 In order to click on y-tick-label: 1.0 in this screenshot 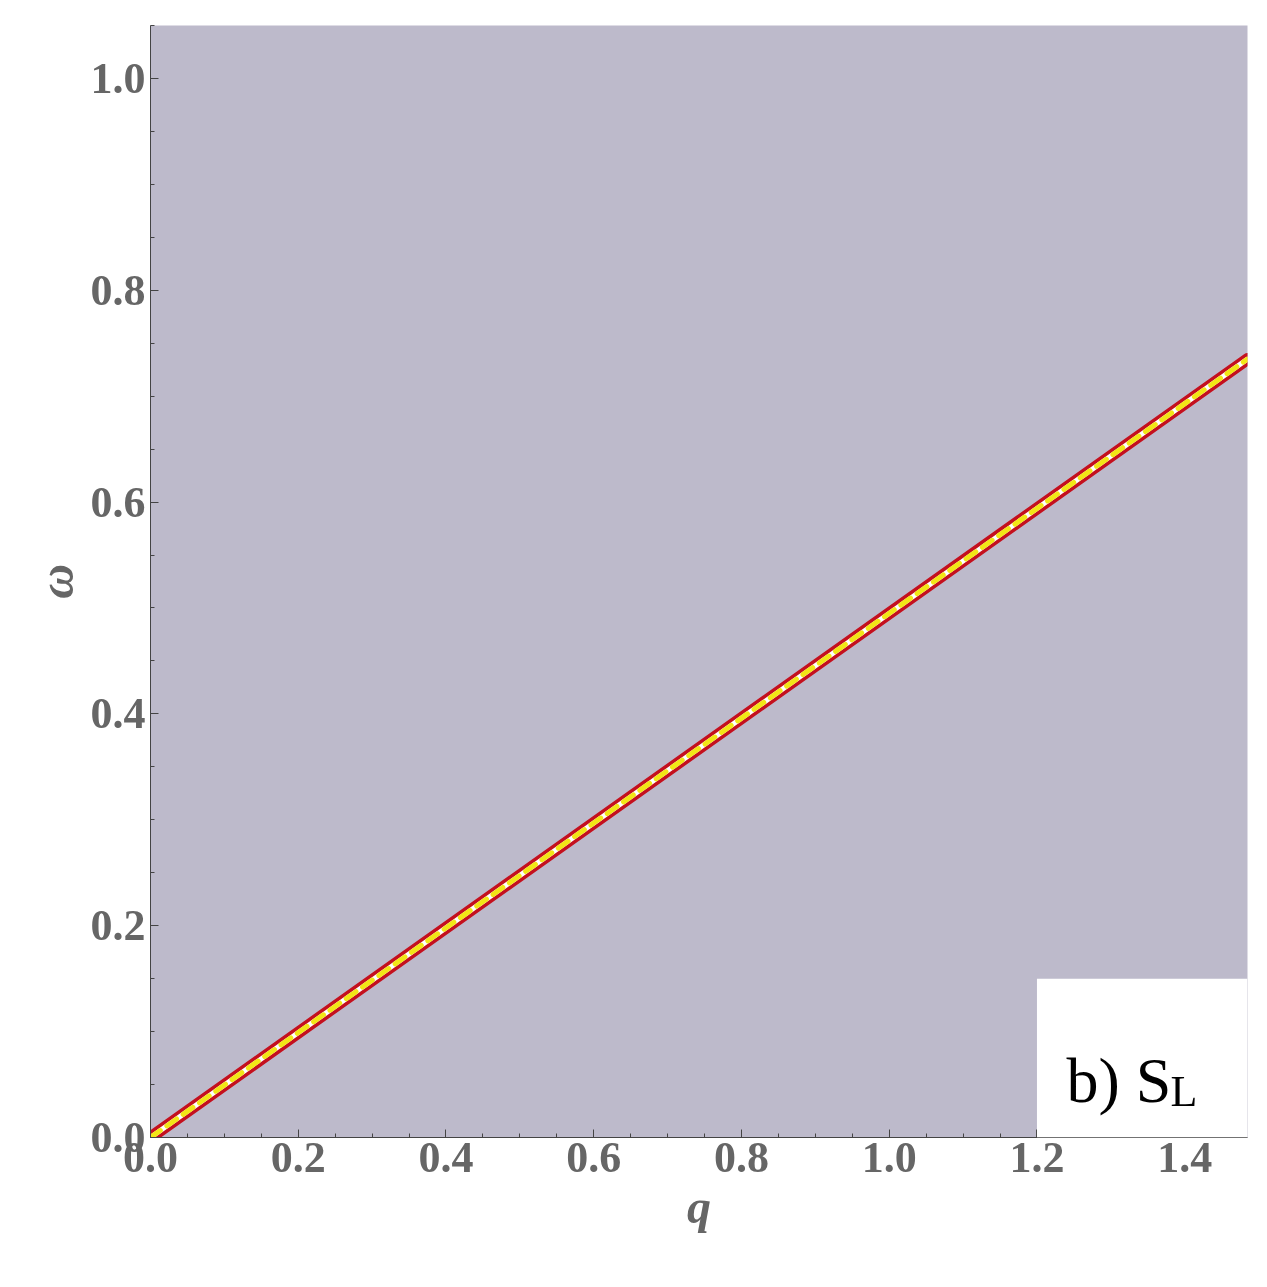, I will do `click(118, 78)`.